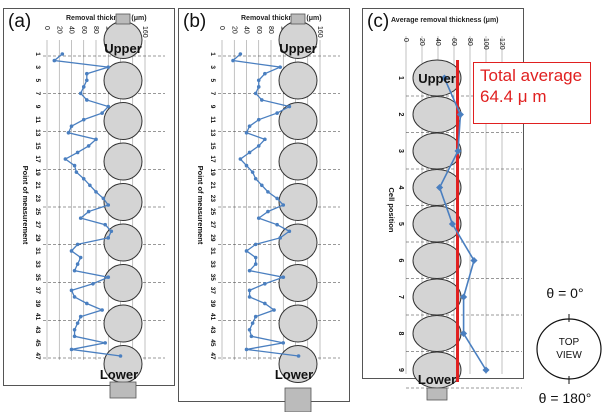 Image resolution: width=605 pixels, height=412 pixels. What do you see at coordinates (37, 80) in the screenshot?
I see `y-tick-label-a-2: 5` at bounding box center [37, 80].